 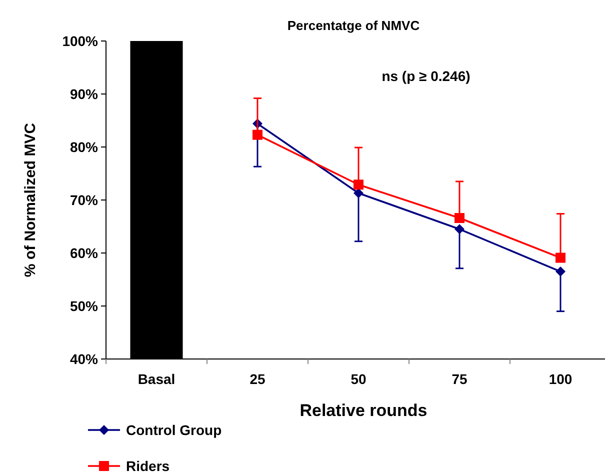 I want to click on y-tick-label: 40%, so click(x=84, y=358).